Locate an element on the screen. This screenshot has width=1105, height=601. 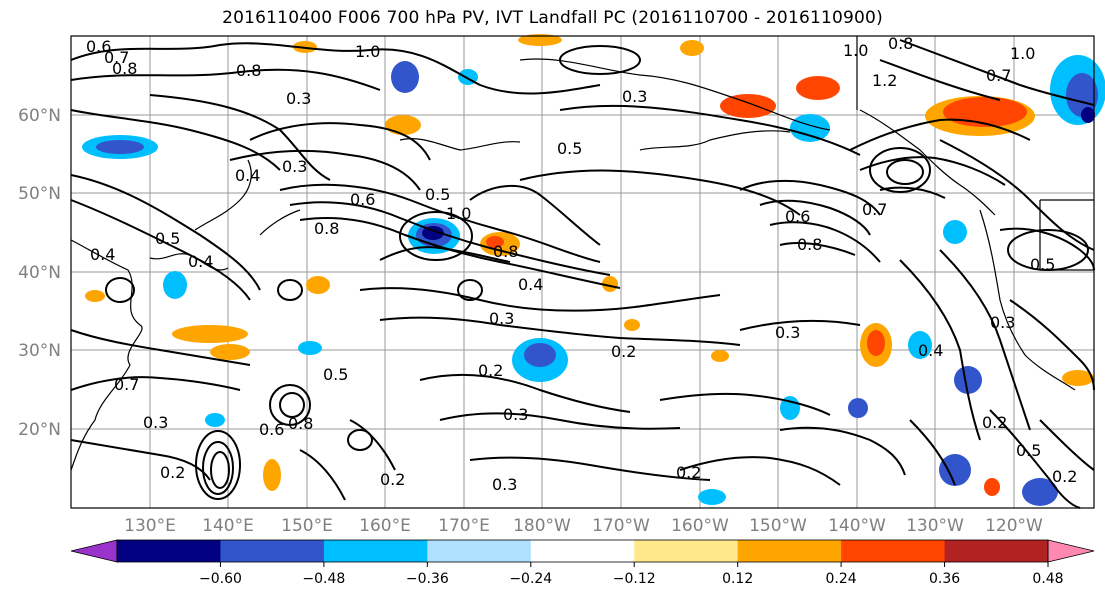
lon-label: 180°W is located at coordinates (542, 526).